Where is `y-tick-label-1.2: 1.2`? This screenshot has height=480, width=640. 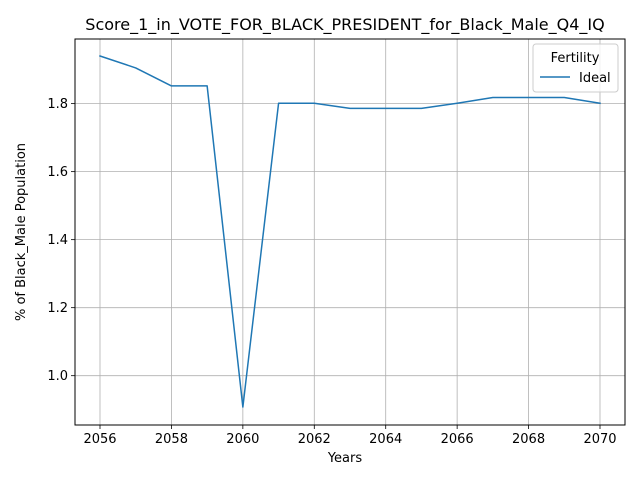 y-tick-label-1.2: 1.2 is located at coordinates (57, 308).